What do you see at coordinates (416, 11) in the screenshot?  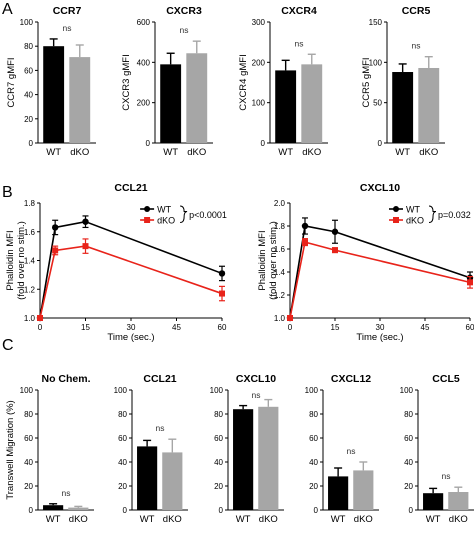 I see `chart-title: CCR5` at bounding box center [416, 11].